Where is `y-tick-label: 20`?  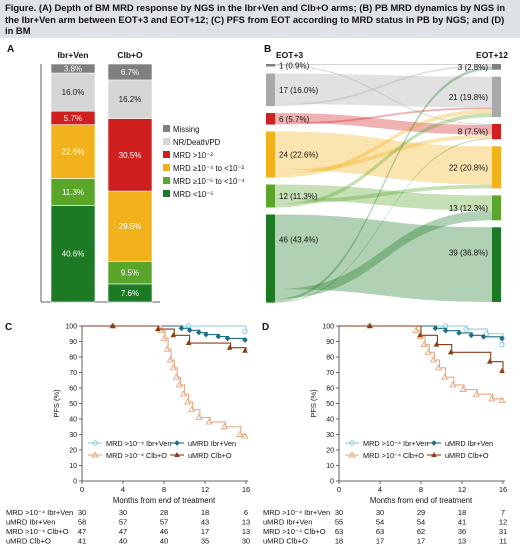
y-tick-label: 20 is located at coordinates (73, 451).